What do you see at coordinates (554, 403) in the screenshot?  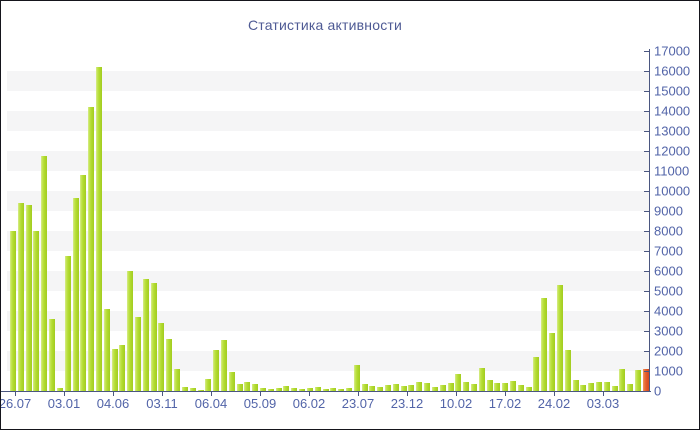 I see `x-axis-label: 24.02` at bounding box center [554, 403].